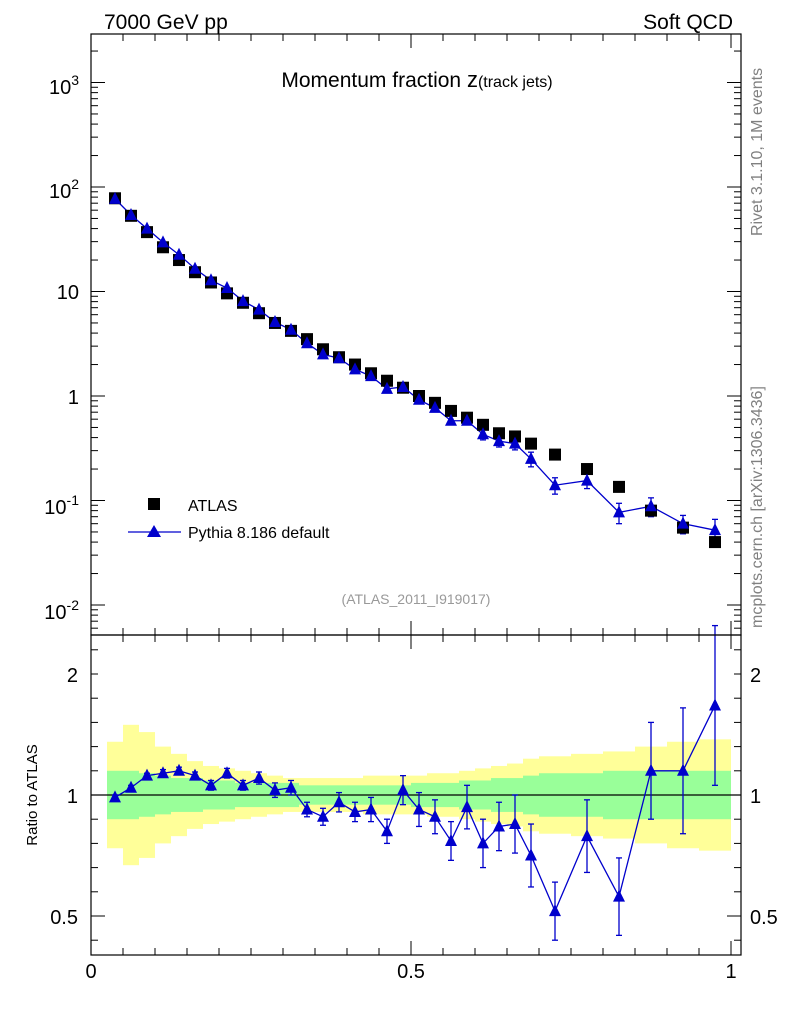  What do you see at coordinates (61, 610) in the screenshot?
I see `y-tick-0.01: 10⁻²` at bounding box center [61, 610].